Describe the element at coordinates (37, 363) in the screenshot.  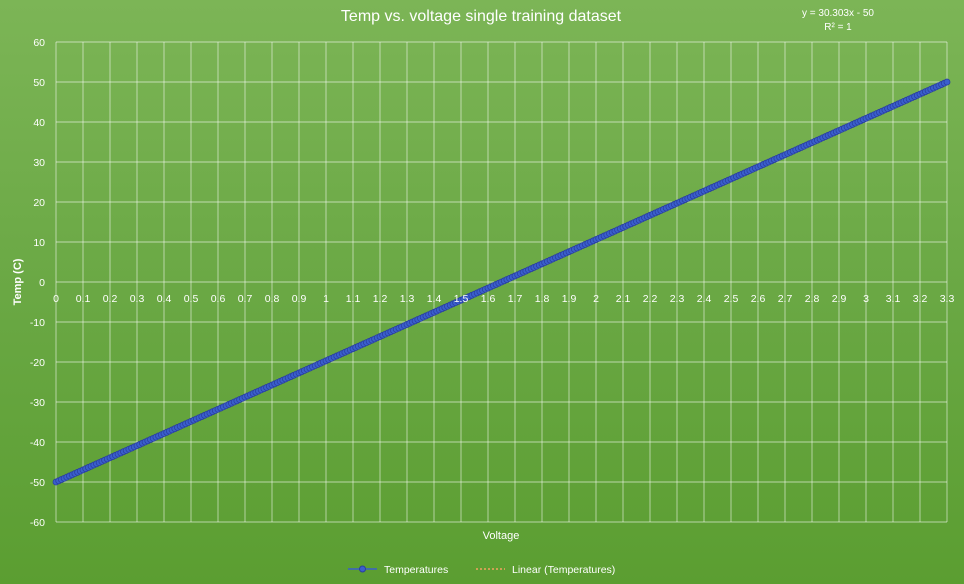
I see `y-tick-label-8: -20` at that location.